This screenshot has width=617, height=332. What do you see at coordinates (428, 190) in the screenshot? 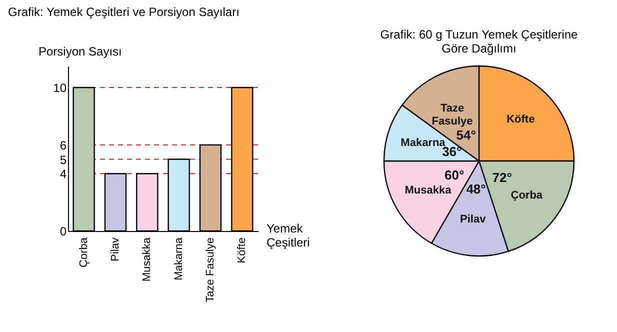
I see `slice-label: Musakka` at bounding box center [428, 190].